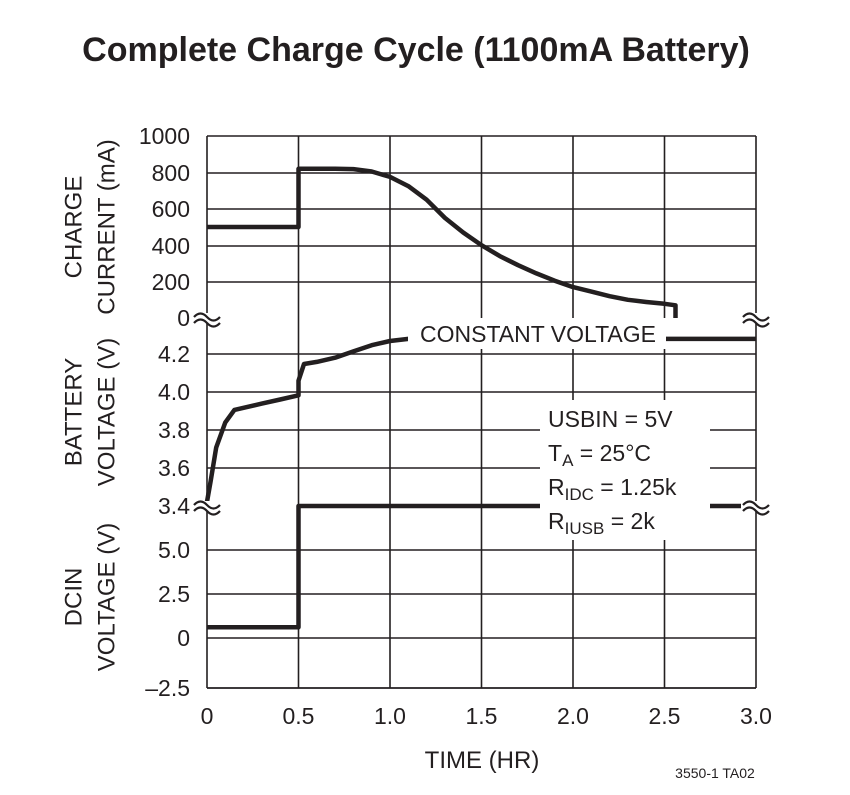  Describe the element at coordinates (390, 716) in the screenshot. I see `x-tick-label-2: 1.0` at that location.